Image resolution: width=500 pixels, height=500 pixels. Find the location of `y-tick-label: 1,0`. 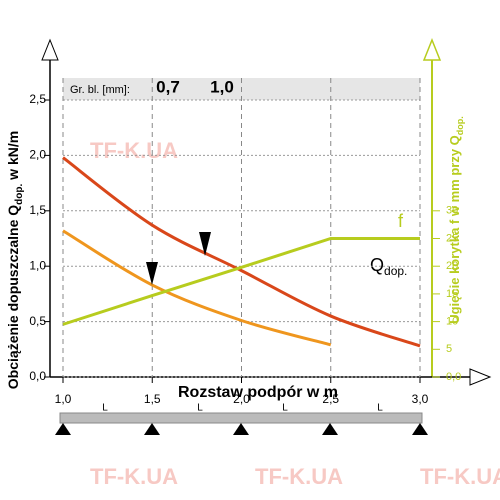

y-tick-label: 1,0 is located at coordinates (37, 265).